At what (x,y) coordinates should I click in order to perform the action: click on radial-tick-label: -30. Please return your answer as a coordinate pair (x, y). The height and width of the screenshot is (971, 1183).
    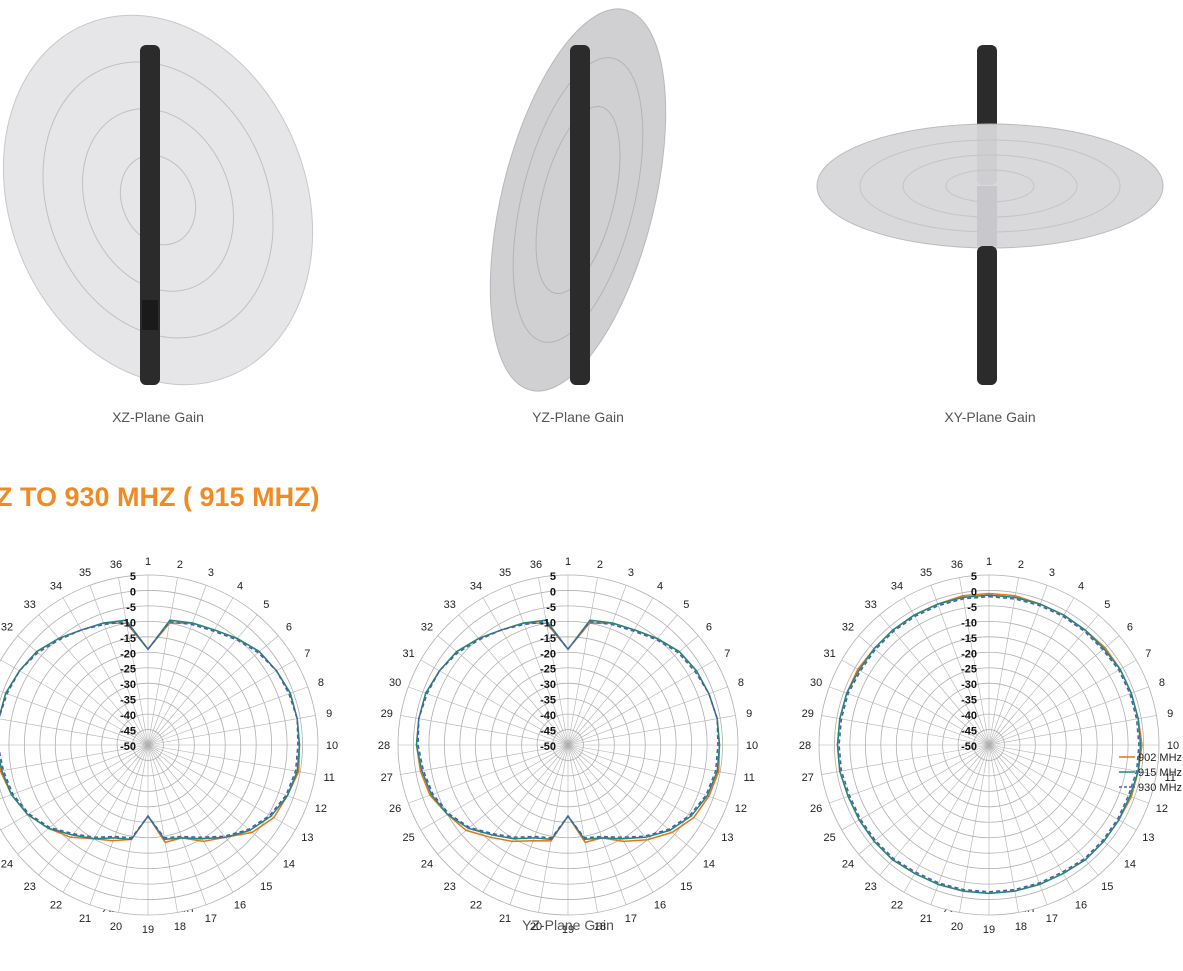
    Looking at the image, I should click on (969, 685).